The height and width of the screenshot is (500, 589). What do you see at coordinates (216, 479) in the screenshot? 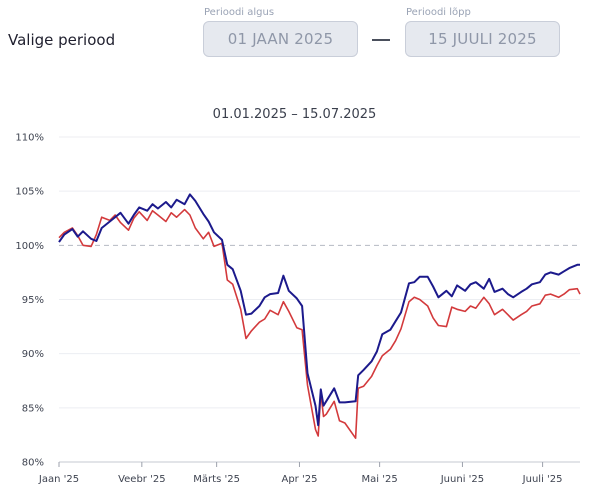
I see `x-tick-label: Märts '25` at bounding box center [216, 479].